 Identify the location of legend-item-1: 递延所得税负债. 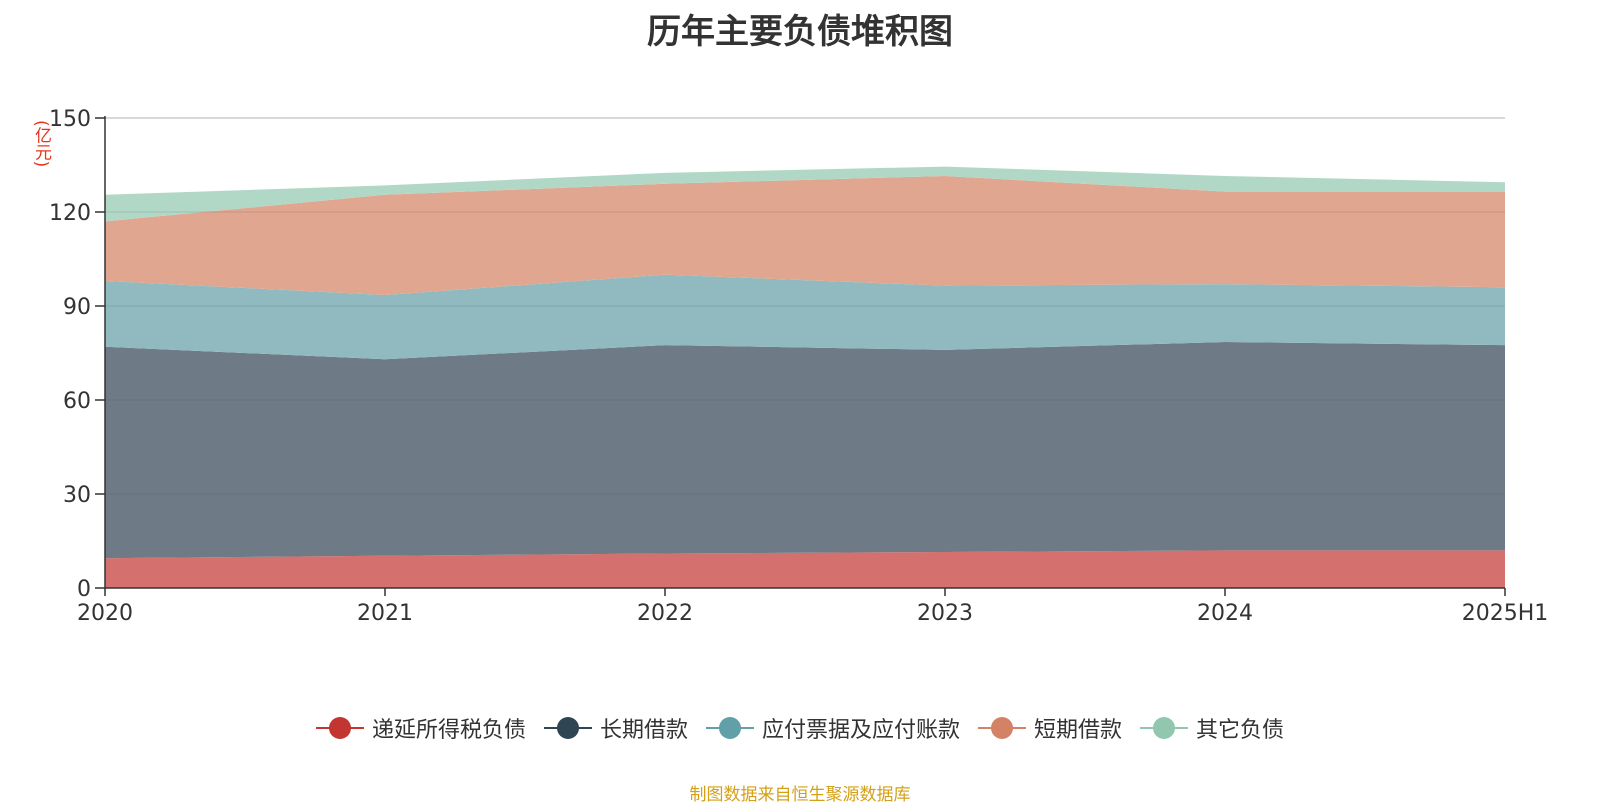
(420, 728).